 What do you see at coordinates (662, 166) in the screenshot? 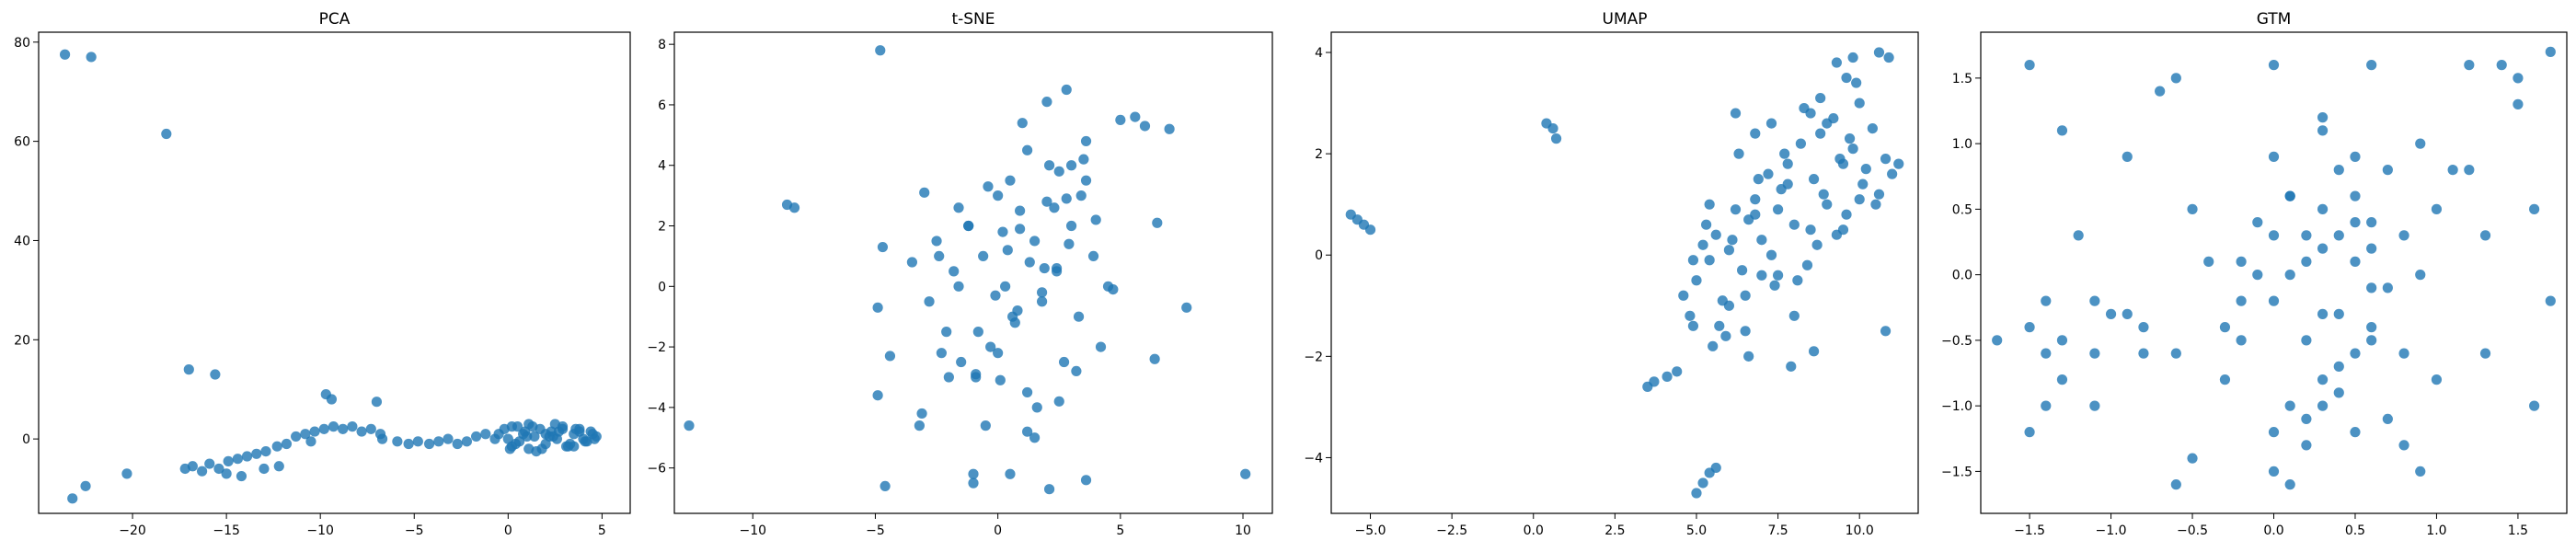
I see `y-tick-label: 4` at bounding box center [662, 166].